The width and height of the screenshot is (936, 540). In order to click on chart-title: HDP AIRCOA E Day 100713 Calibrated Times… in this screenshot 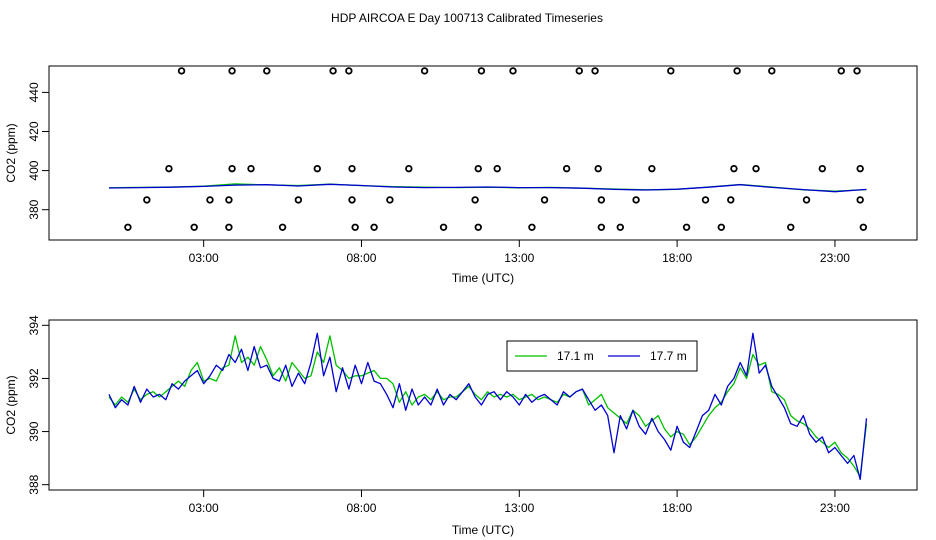, I will do `click(467, 18)`.